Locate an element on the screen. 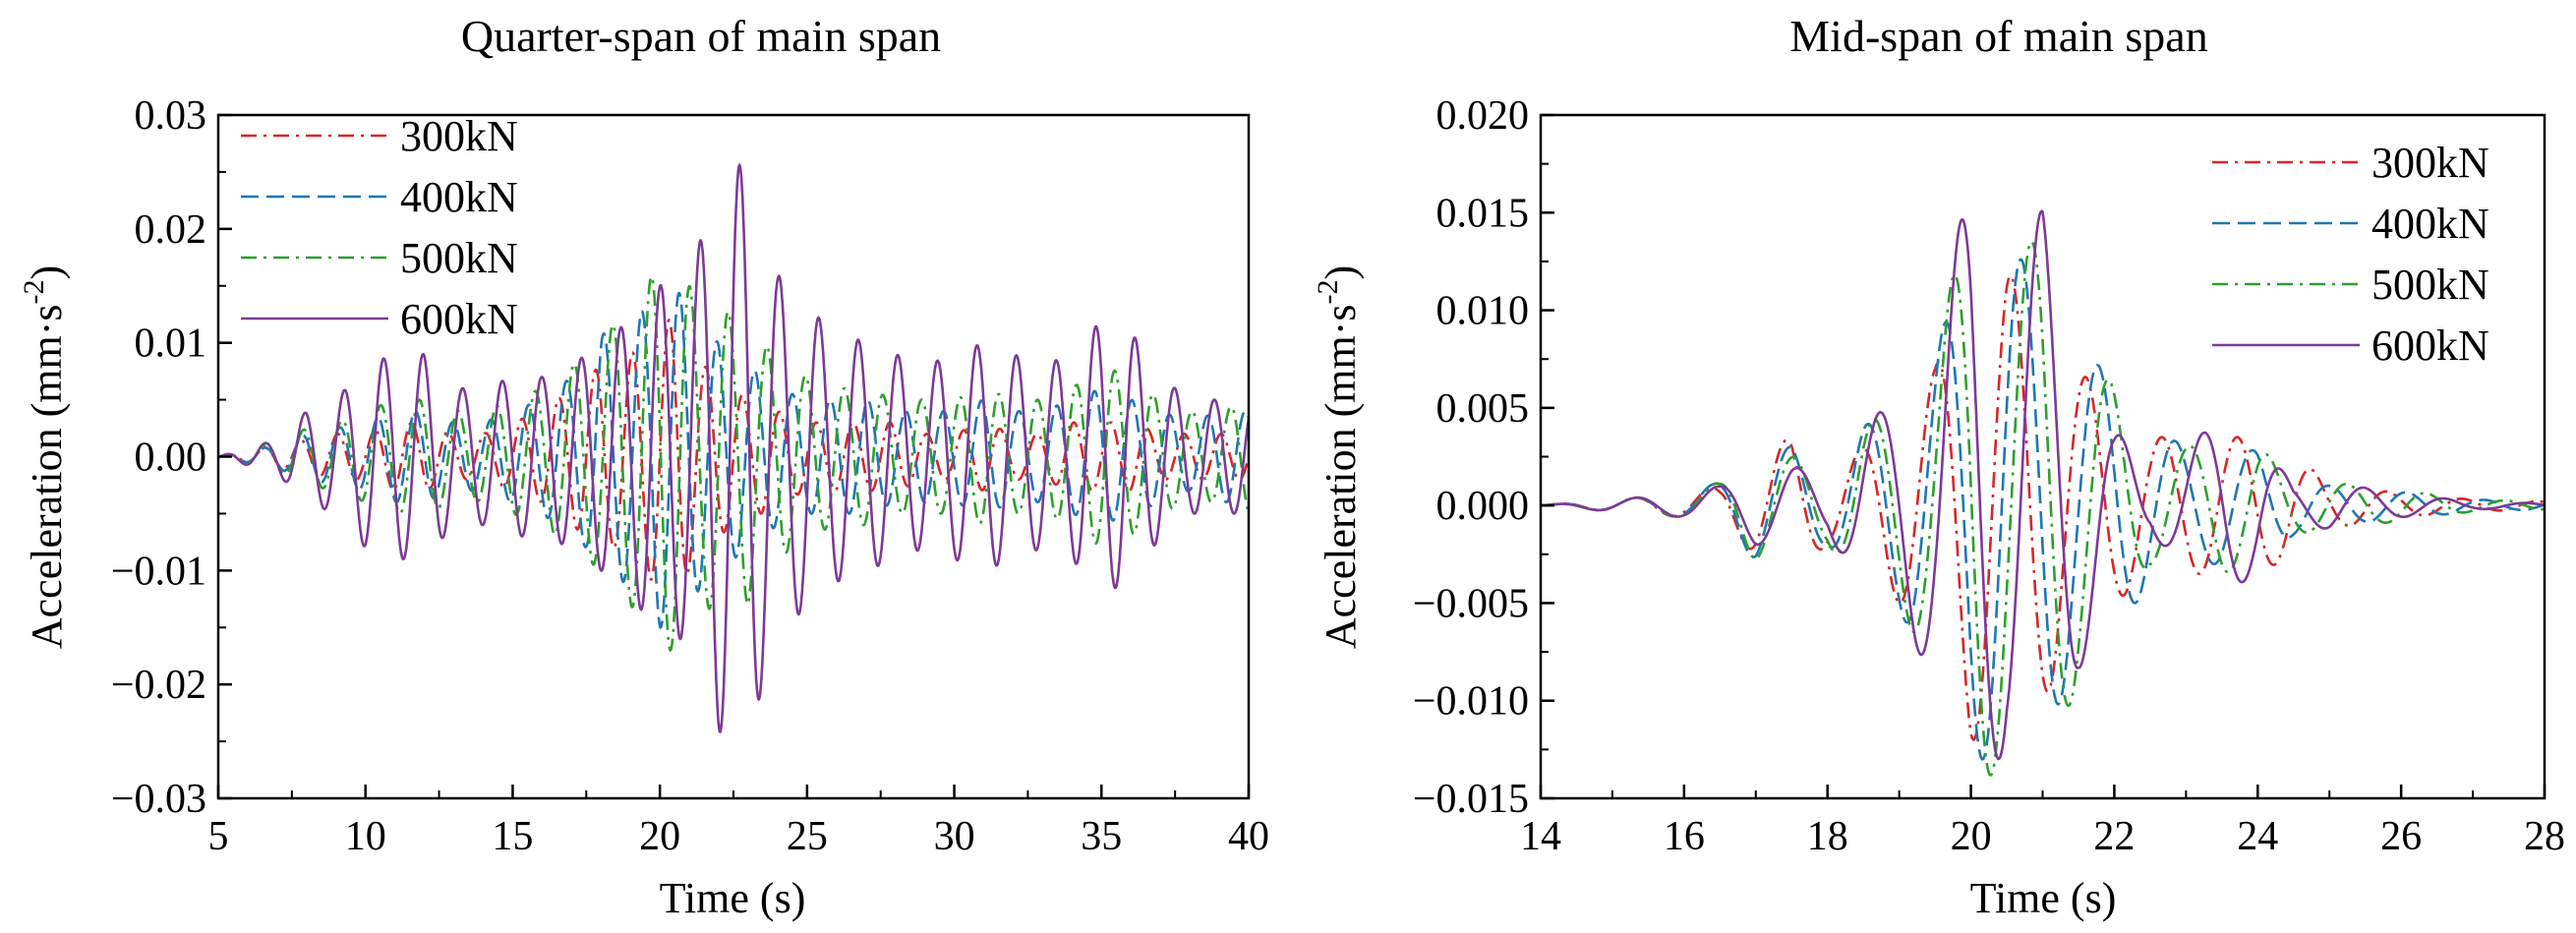  x-tick-label: 40 is located at coordinates (1248, 836).